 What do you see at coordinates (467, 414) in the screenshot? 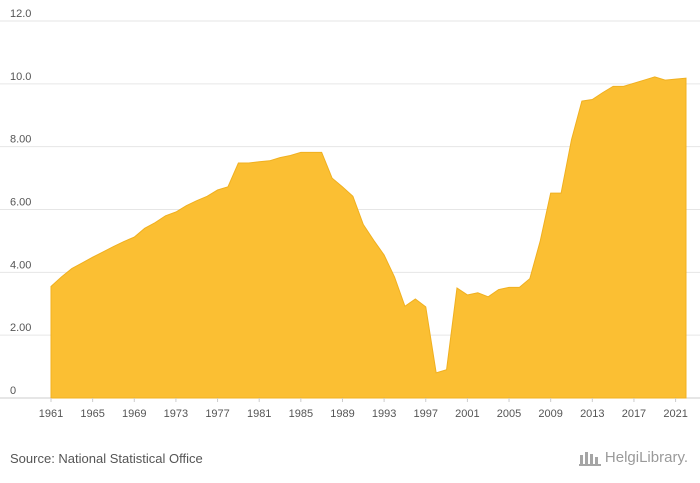
I see `x-tick-label: 2001` at bounding box center [467, 414].